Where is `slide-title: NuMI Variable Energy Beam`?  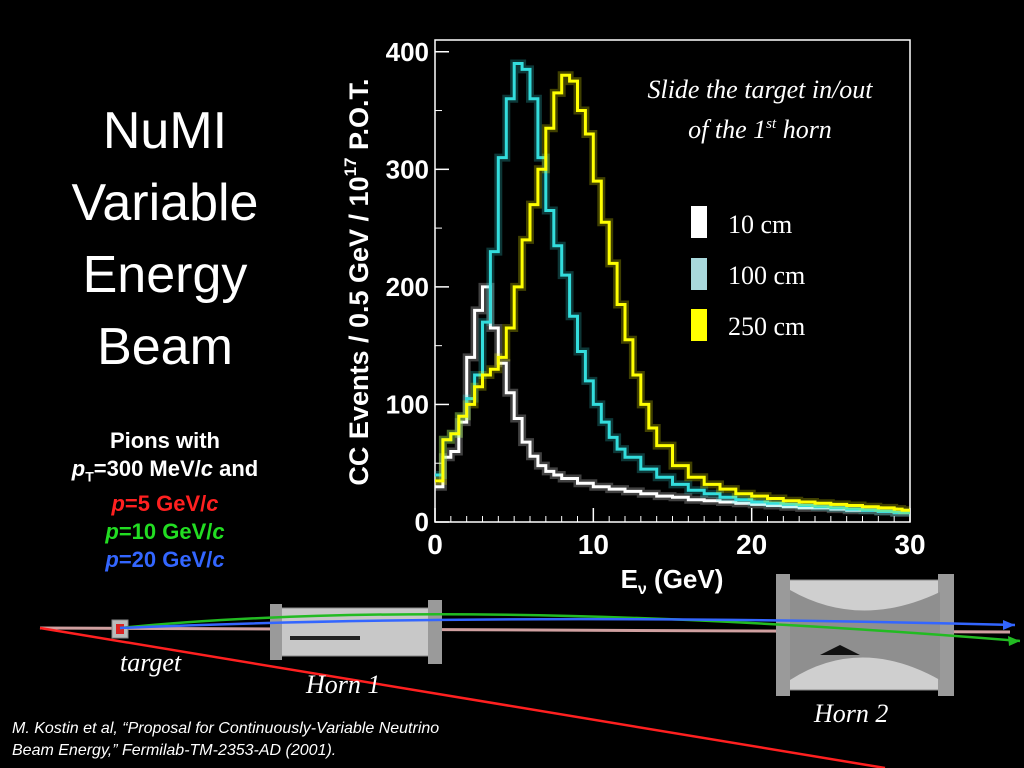 slide-title: NuMI Variable Energy Beam is located at coordinates (165, 239).